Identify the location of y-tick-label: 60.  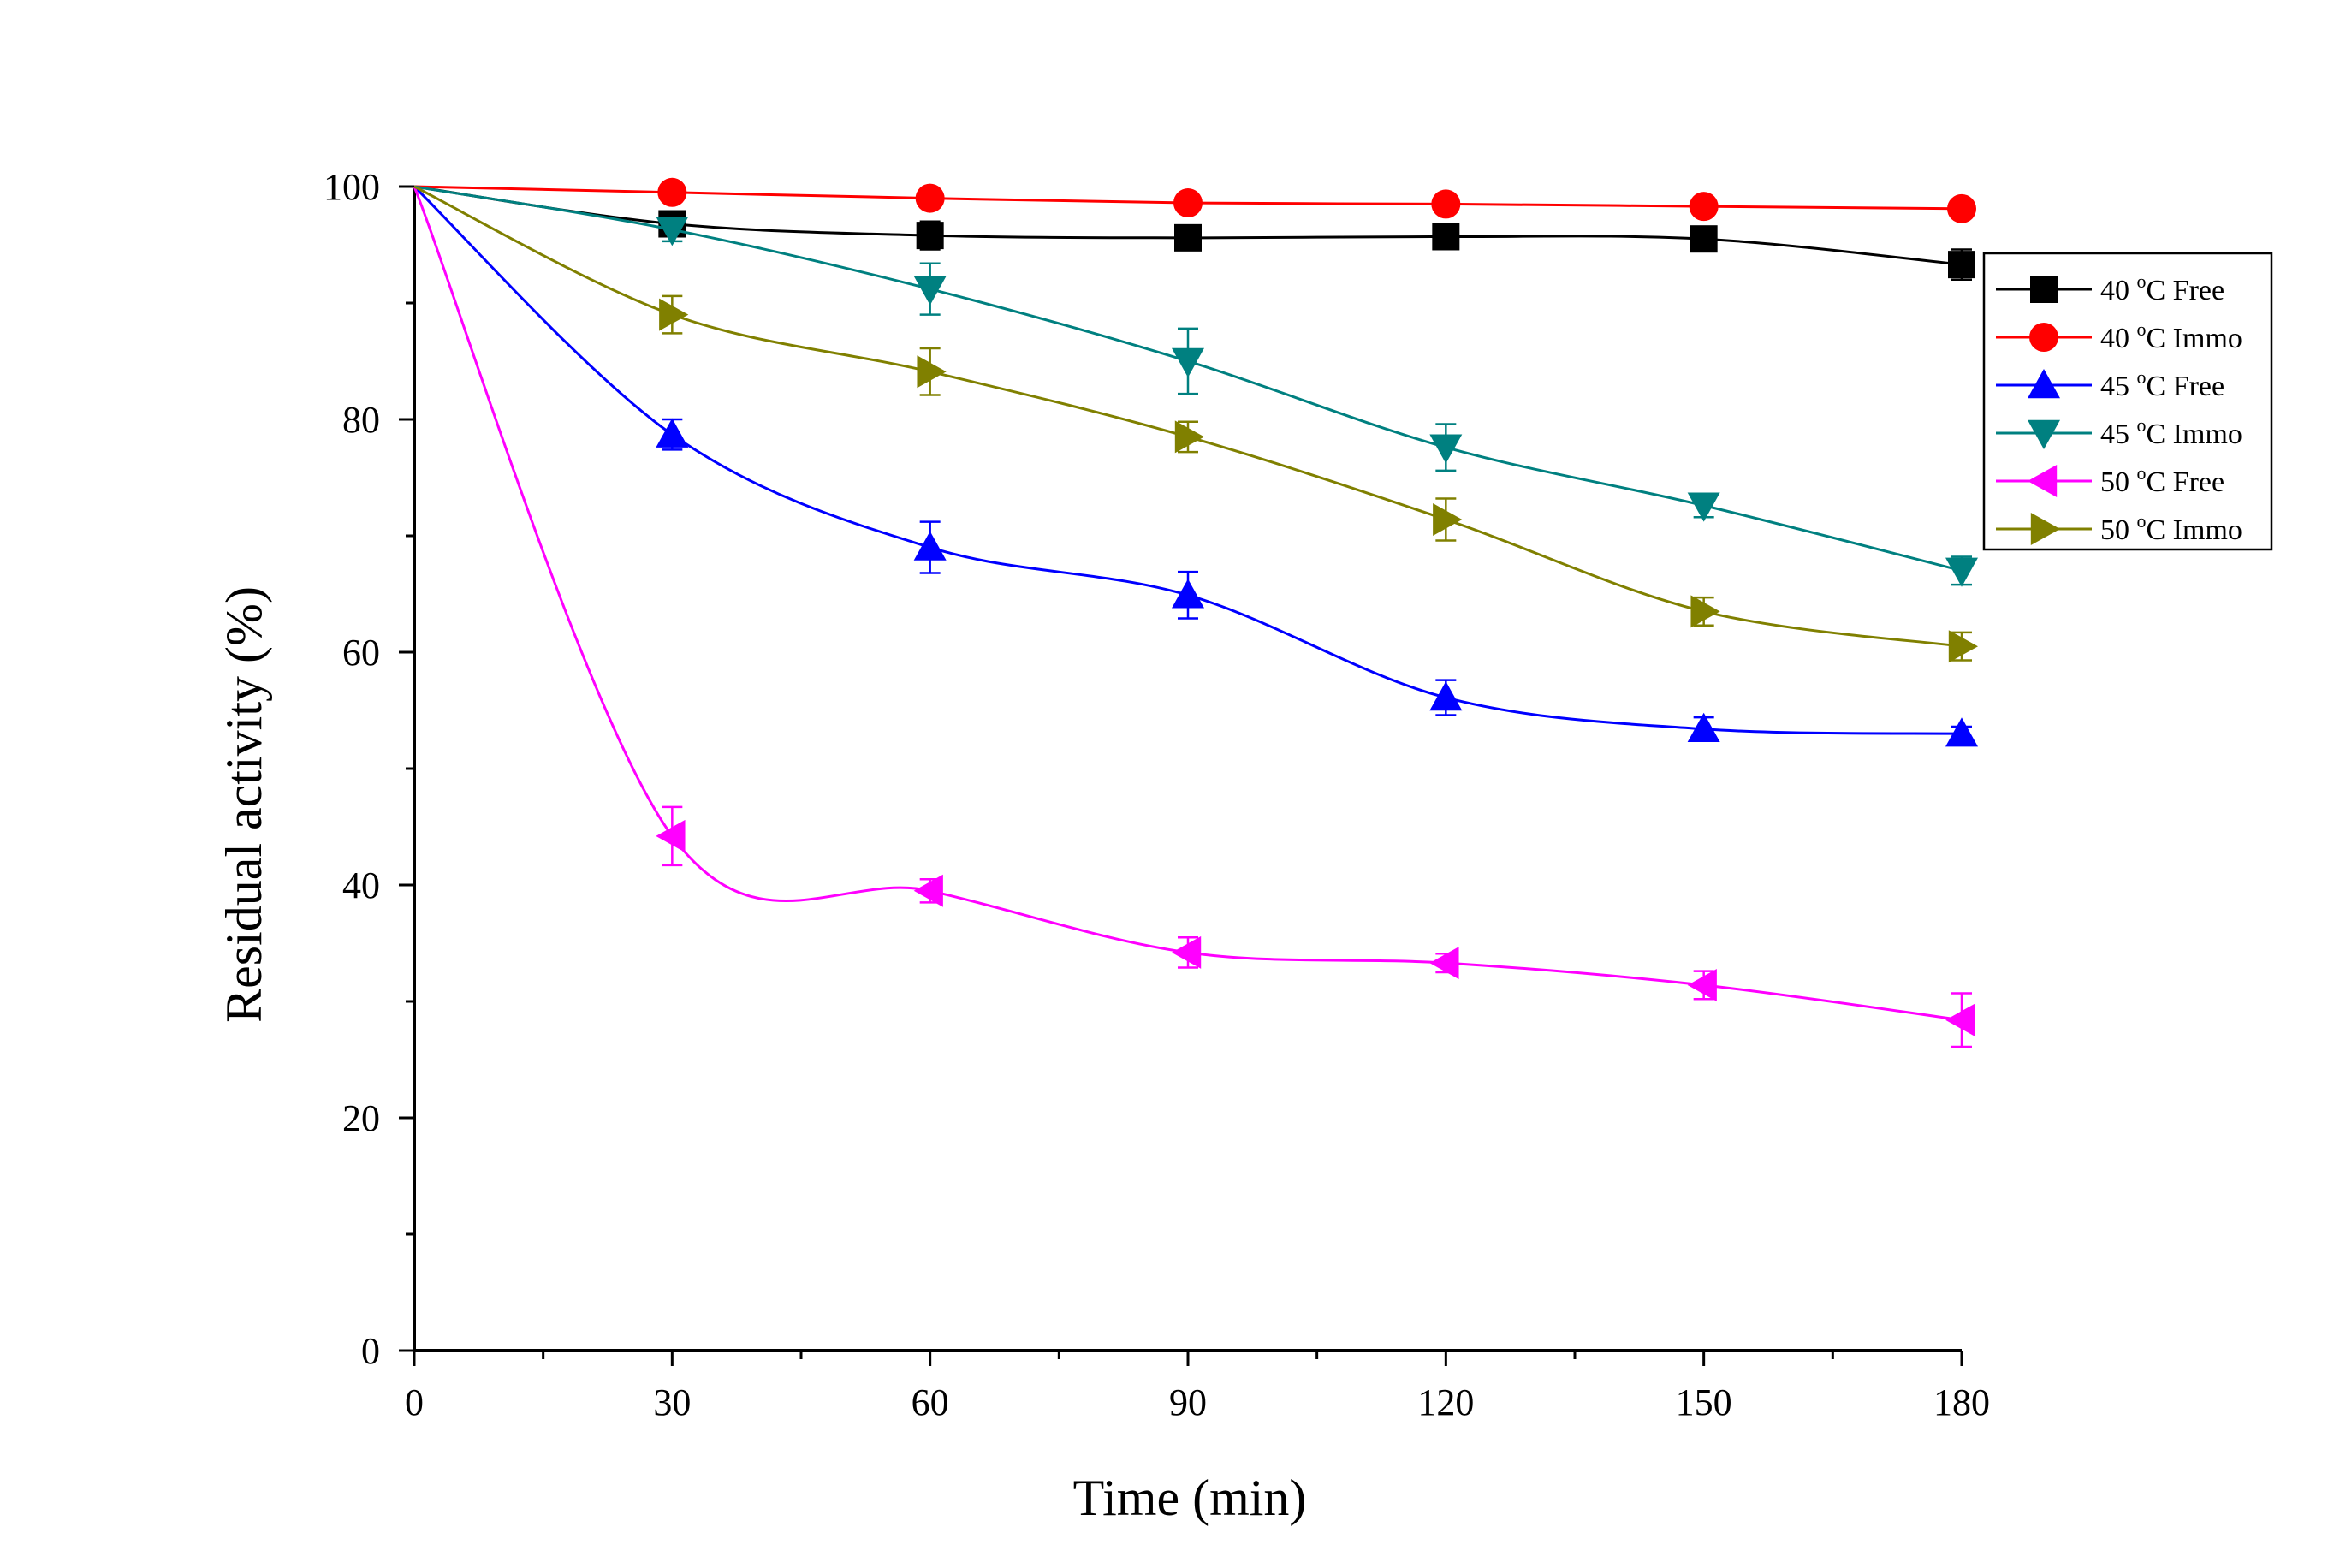
(361, 653).